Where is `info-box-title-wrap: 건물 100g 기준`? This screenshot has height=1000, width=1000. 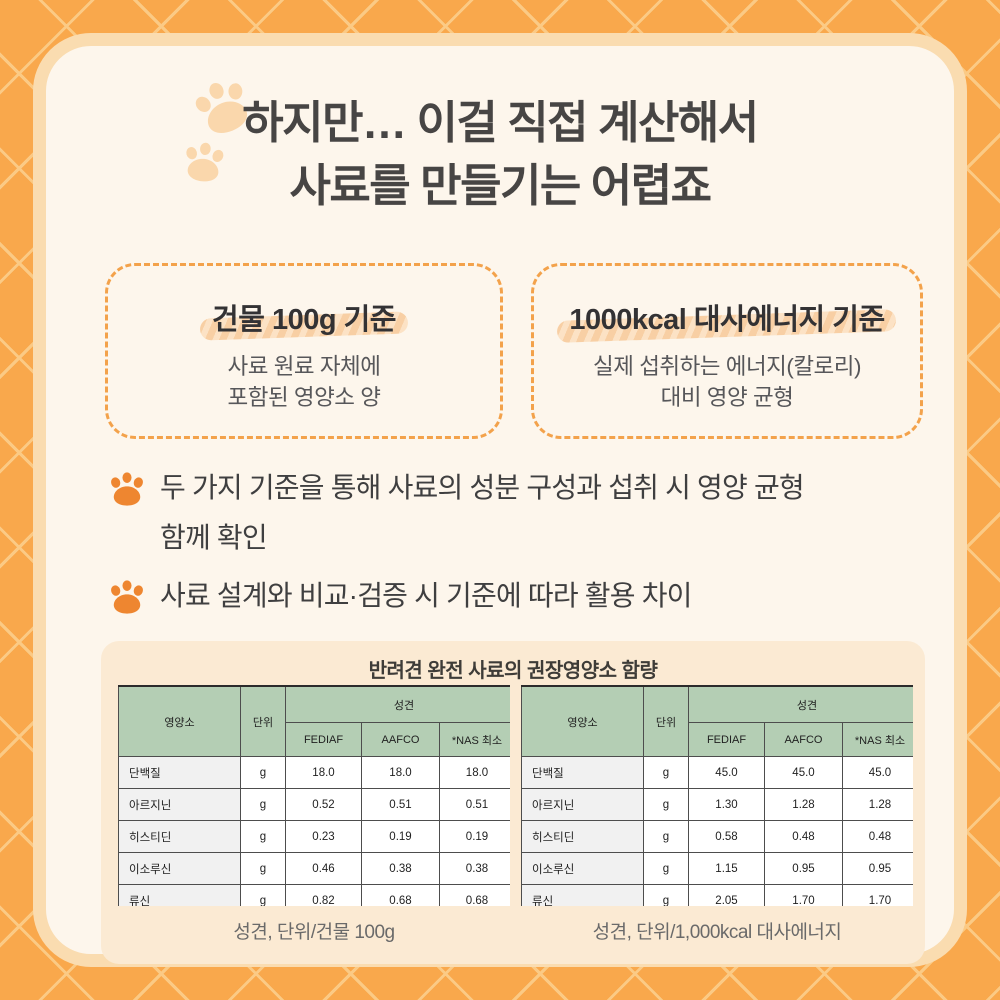
info-box-title-wrap: 건물 100g 기준 is located at coordinates (304, 318).